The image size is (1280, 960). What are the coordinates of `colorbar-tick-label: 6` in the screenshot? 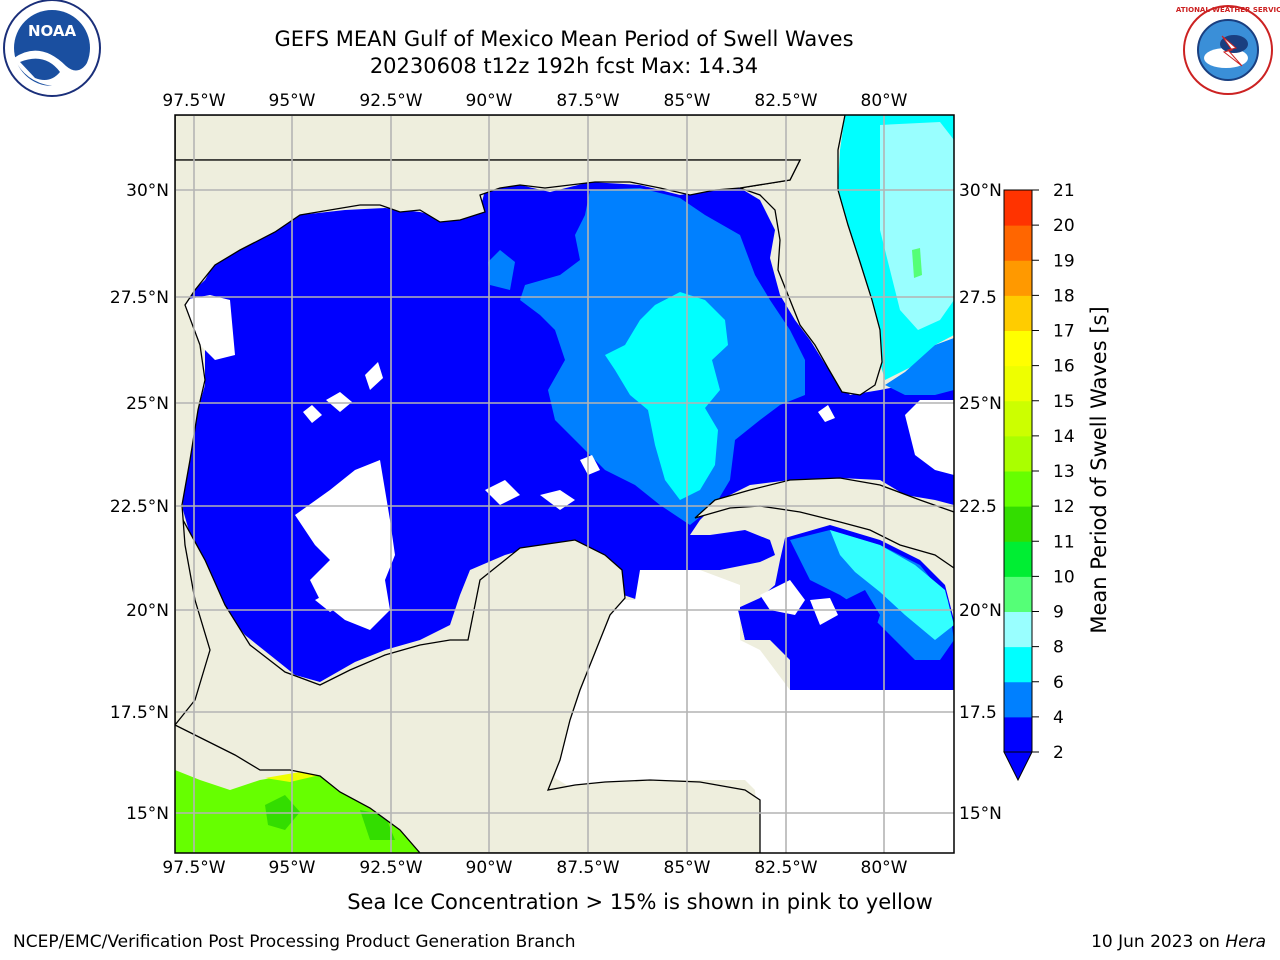 It's located at (1058, 683).